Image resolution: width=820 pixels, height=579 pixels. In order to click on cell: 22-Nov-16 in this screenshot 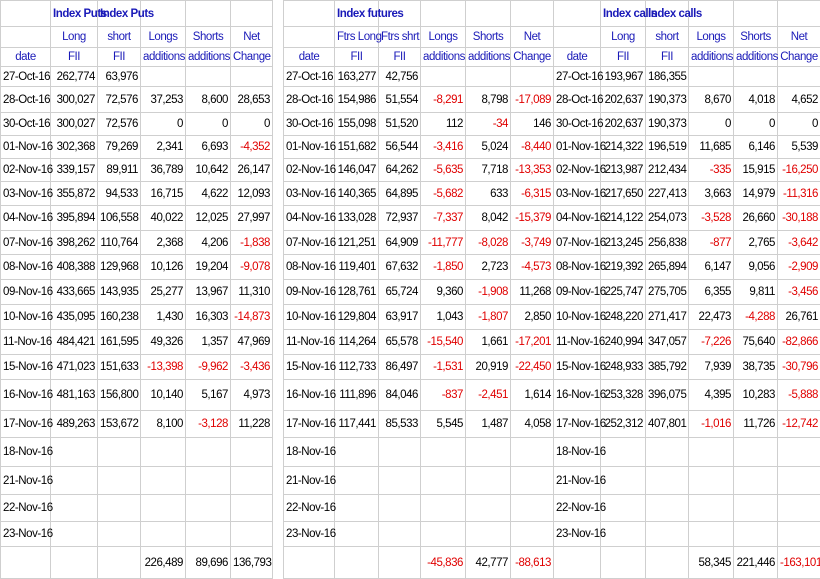, I will do `click(26, 508)`.